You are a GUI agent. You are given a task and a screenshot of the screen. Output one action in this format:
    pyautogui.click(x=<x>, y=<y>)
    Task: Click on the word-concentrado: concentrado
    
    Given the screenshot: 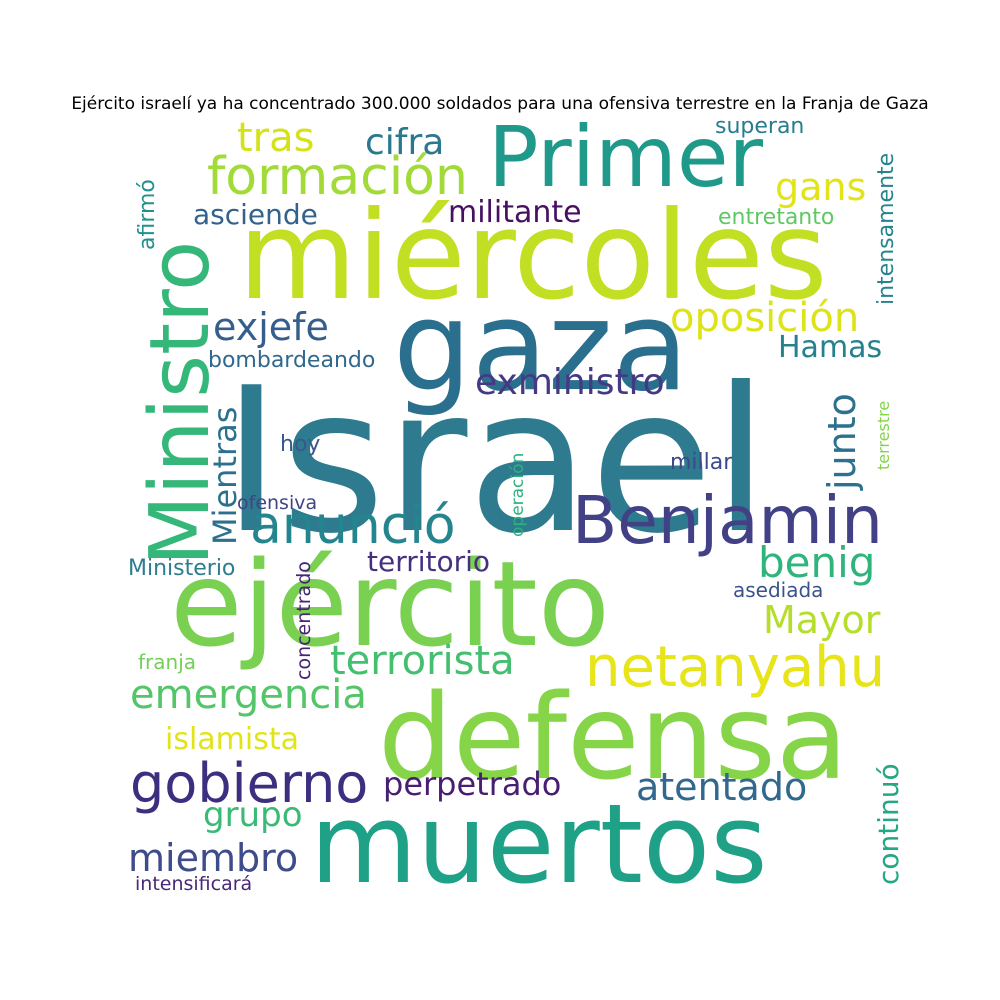 What is the action you would take?
    pyautogui.click(x=304, y=620)
    